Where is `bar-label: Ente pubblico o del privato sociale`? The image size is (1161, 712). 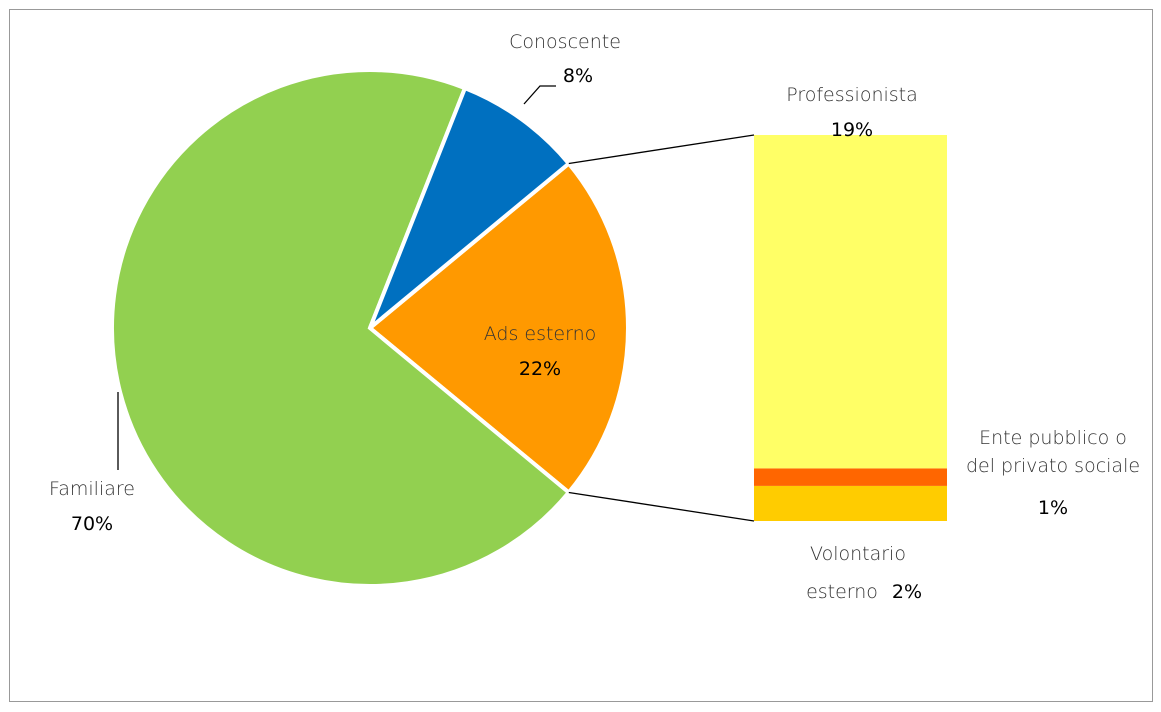 bar-label: Ente pubblico o del privato sociale is located at coordinates (1053, 452).